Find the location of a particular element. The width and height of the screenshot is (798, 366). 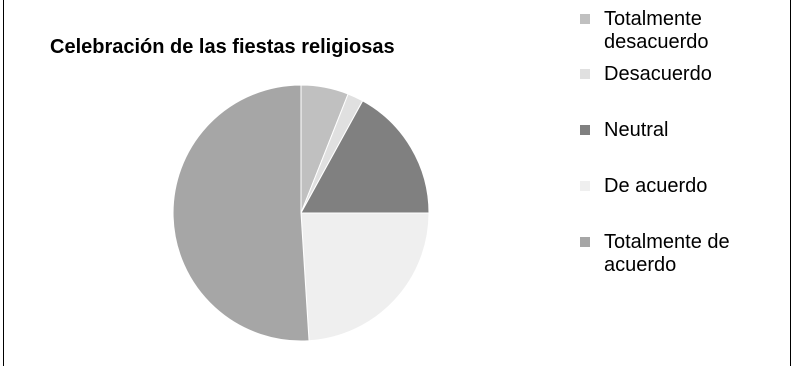

legend-item-neutral: Neutral is located at coordinates (677, 130).